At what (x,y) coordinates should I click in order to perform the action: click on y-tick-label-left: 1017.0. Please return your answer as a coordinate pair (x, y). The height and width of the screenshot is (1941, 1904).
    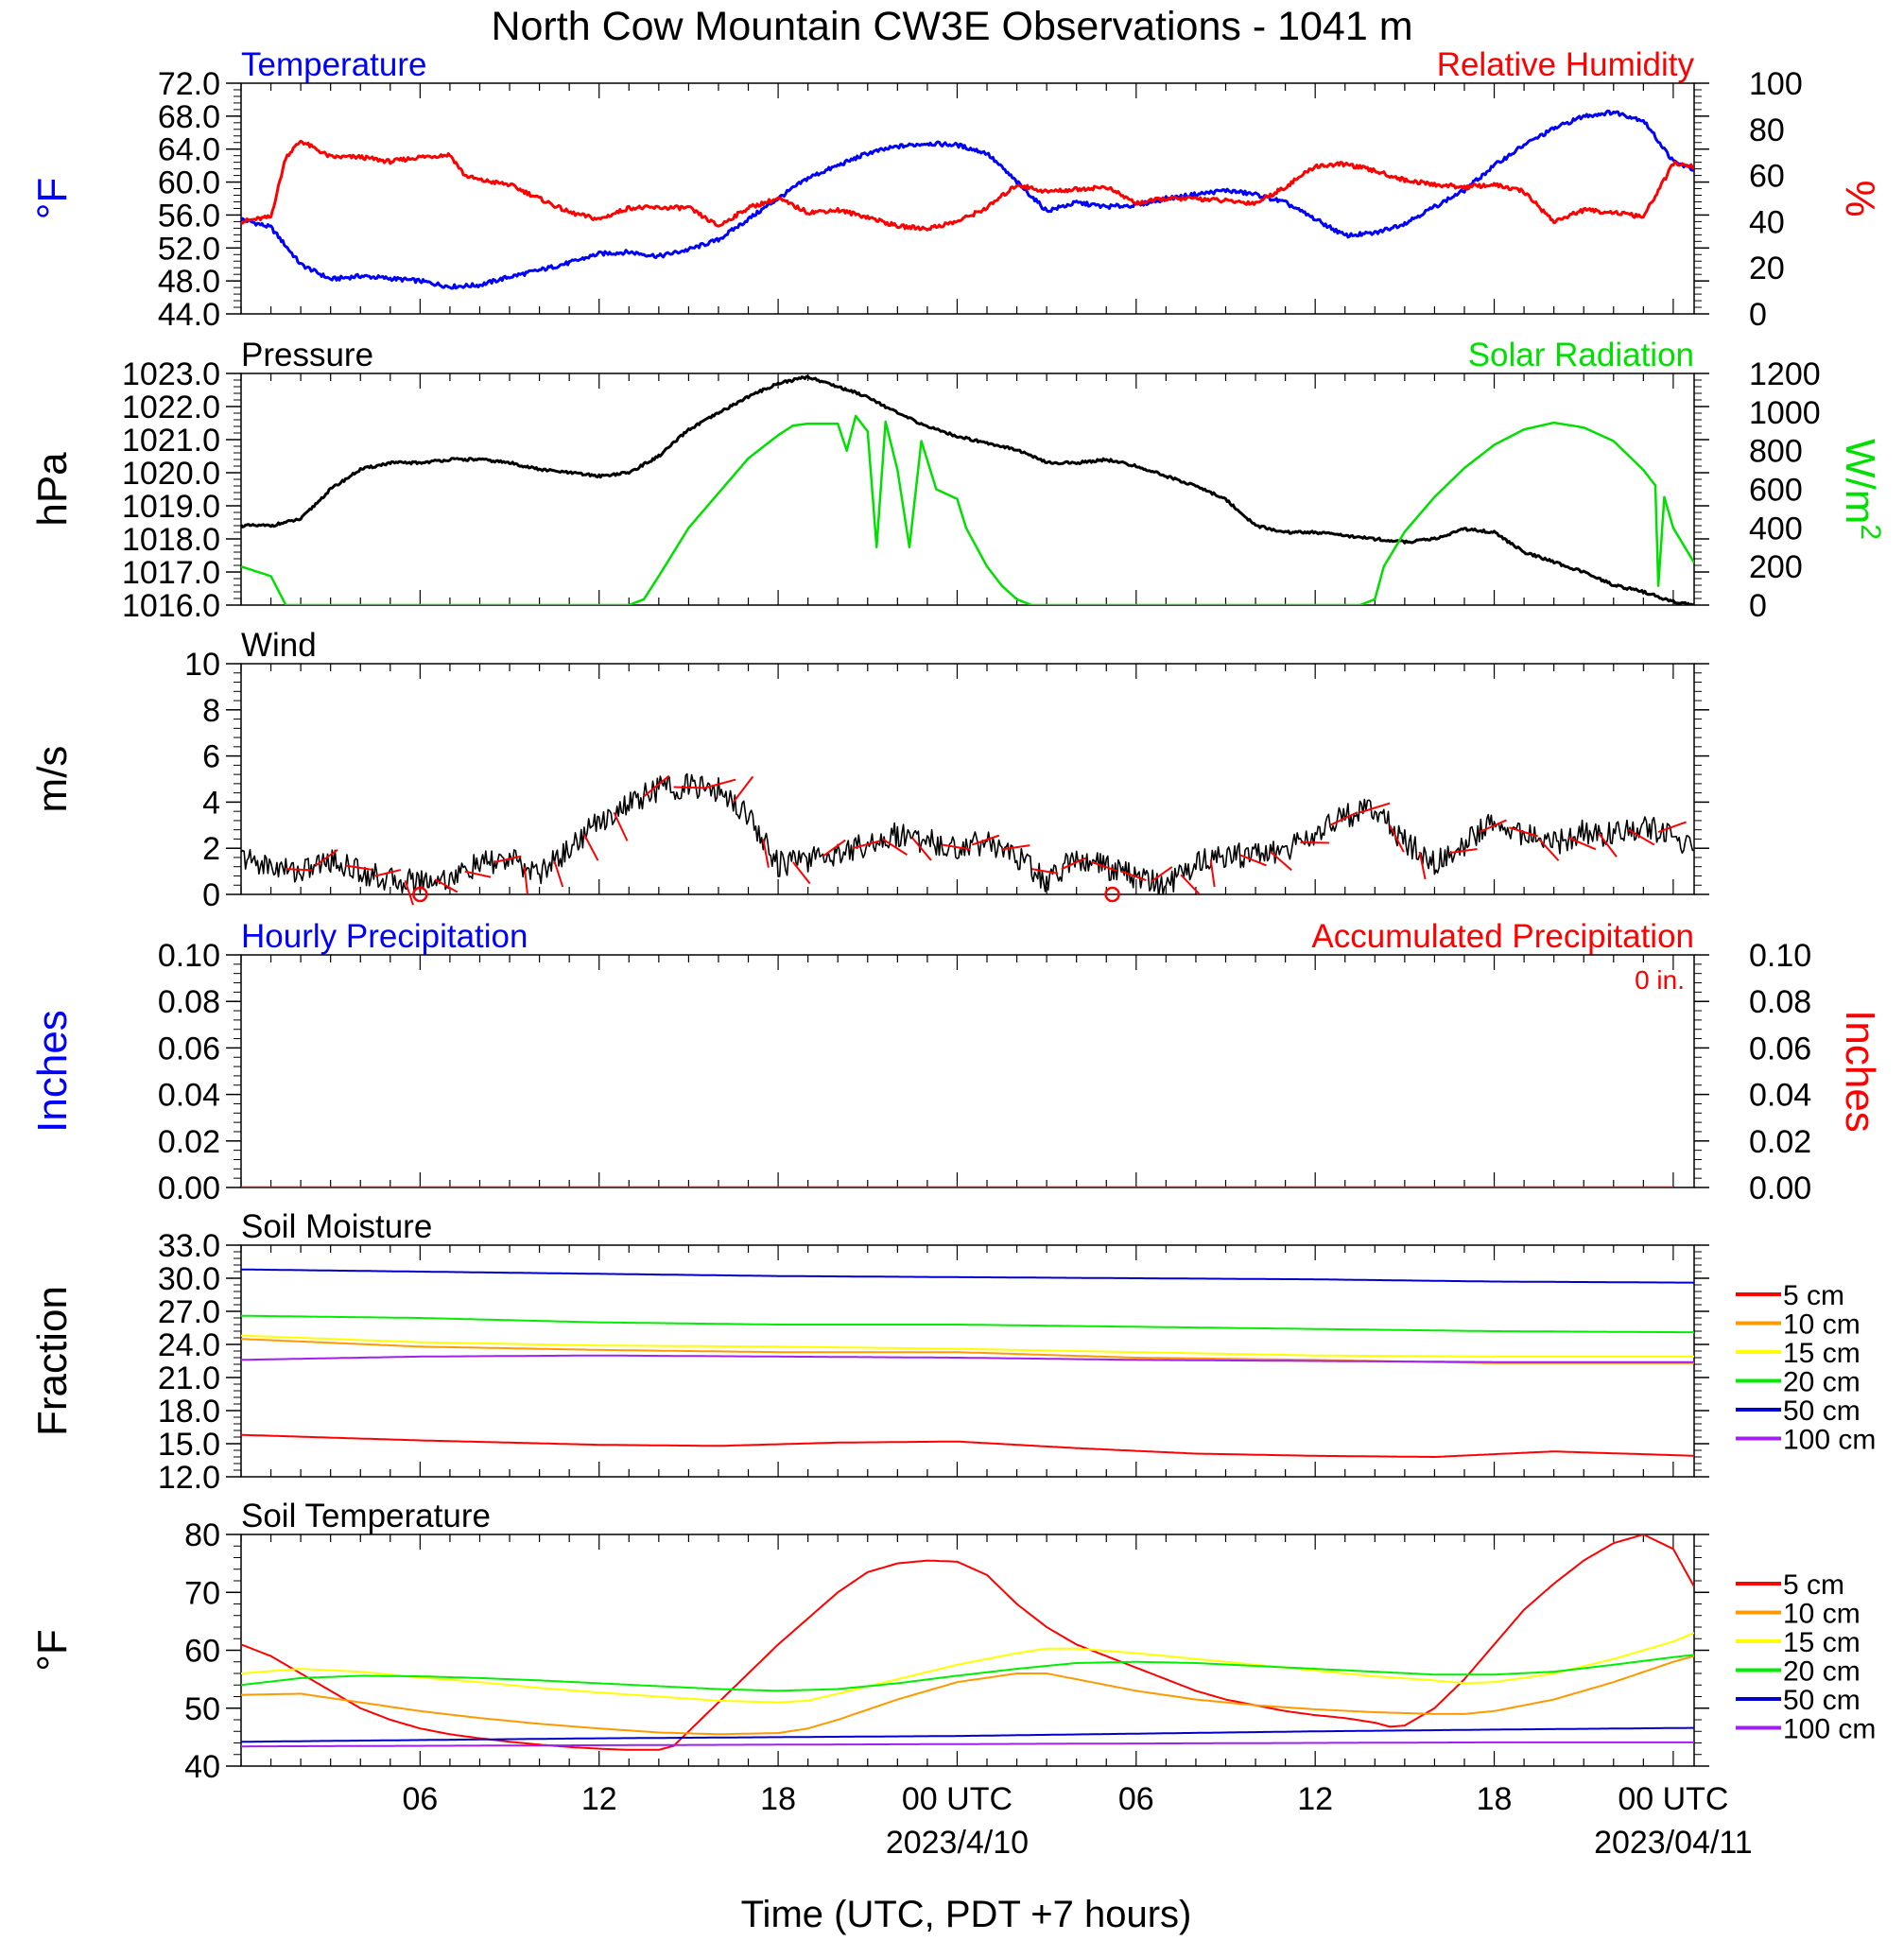
    Looking at the image, I should click on (171, 573).